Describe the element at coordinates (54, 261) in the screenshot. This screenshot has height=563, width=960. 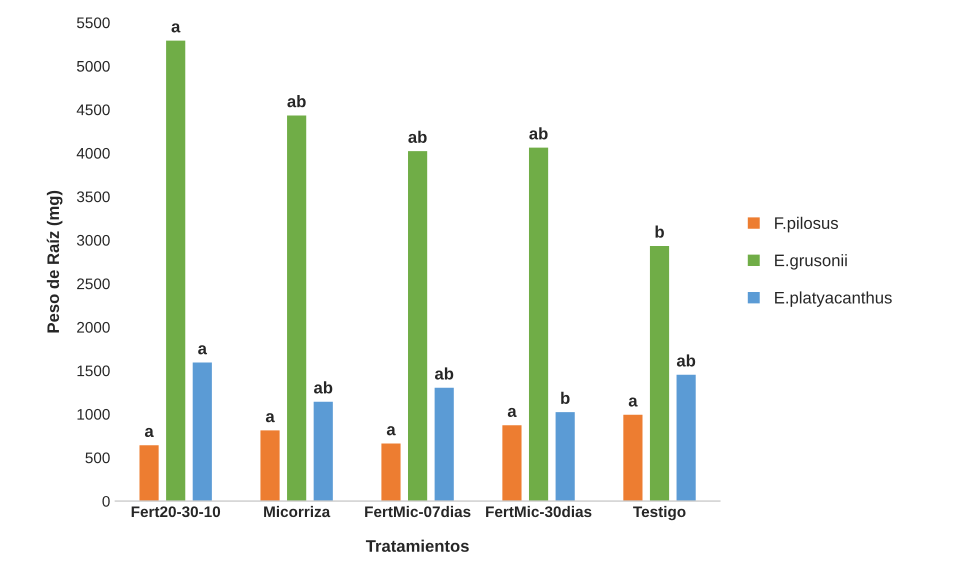
I see `y-axis-title: Peso de Raíz (mg)` at that location.